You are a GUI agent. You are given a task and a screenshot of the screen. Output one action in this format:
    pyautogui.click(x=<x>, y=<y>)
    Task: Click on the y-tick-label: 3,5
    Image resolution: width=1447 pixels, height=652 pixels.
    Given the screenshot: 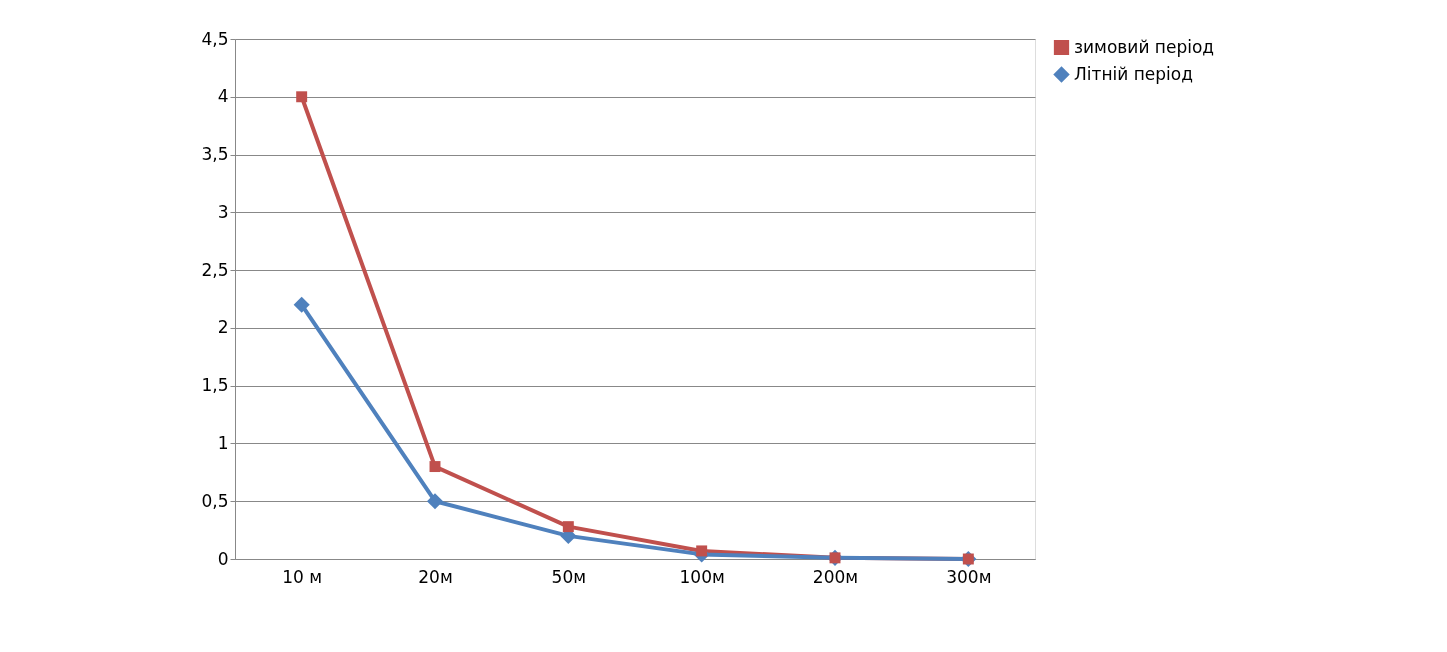 What is the action you would take?
    pyautogui.click(x=215, y=154)
    